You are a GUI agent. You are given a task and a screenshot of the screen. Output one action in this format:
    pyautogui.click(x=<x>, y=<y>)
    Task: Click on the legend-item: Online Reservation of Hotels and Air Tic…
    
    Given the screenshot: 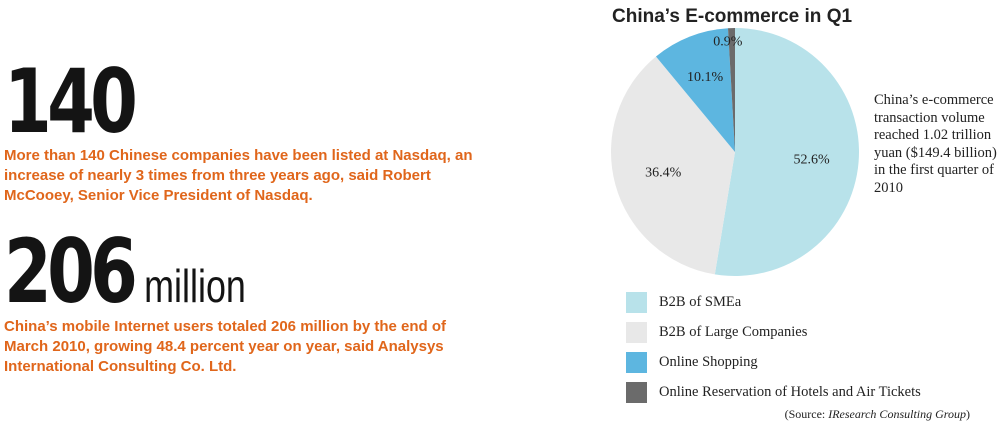 What is the action you would take?
    pyautogui.click(x=773, y=392)
    